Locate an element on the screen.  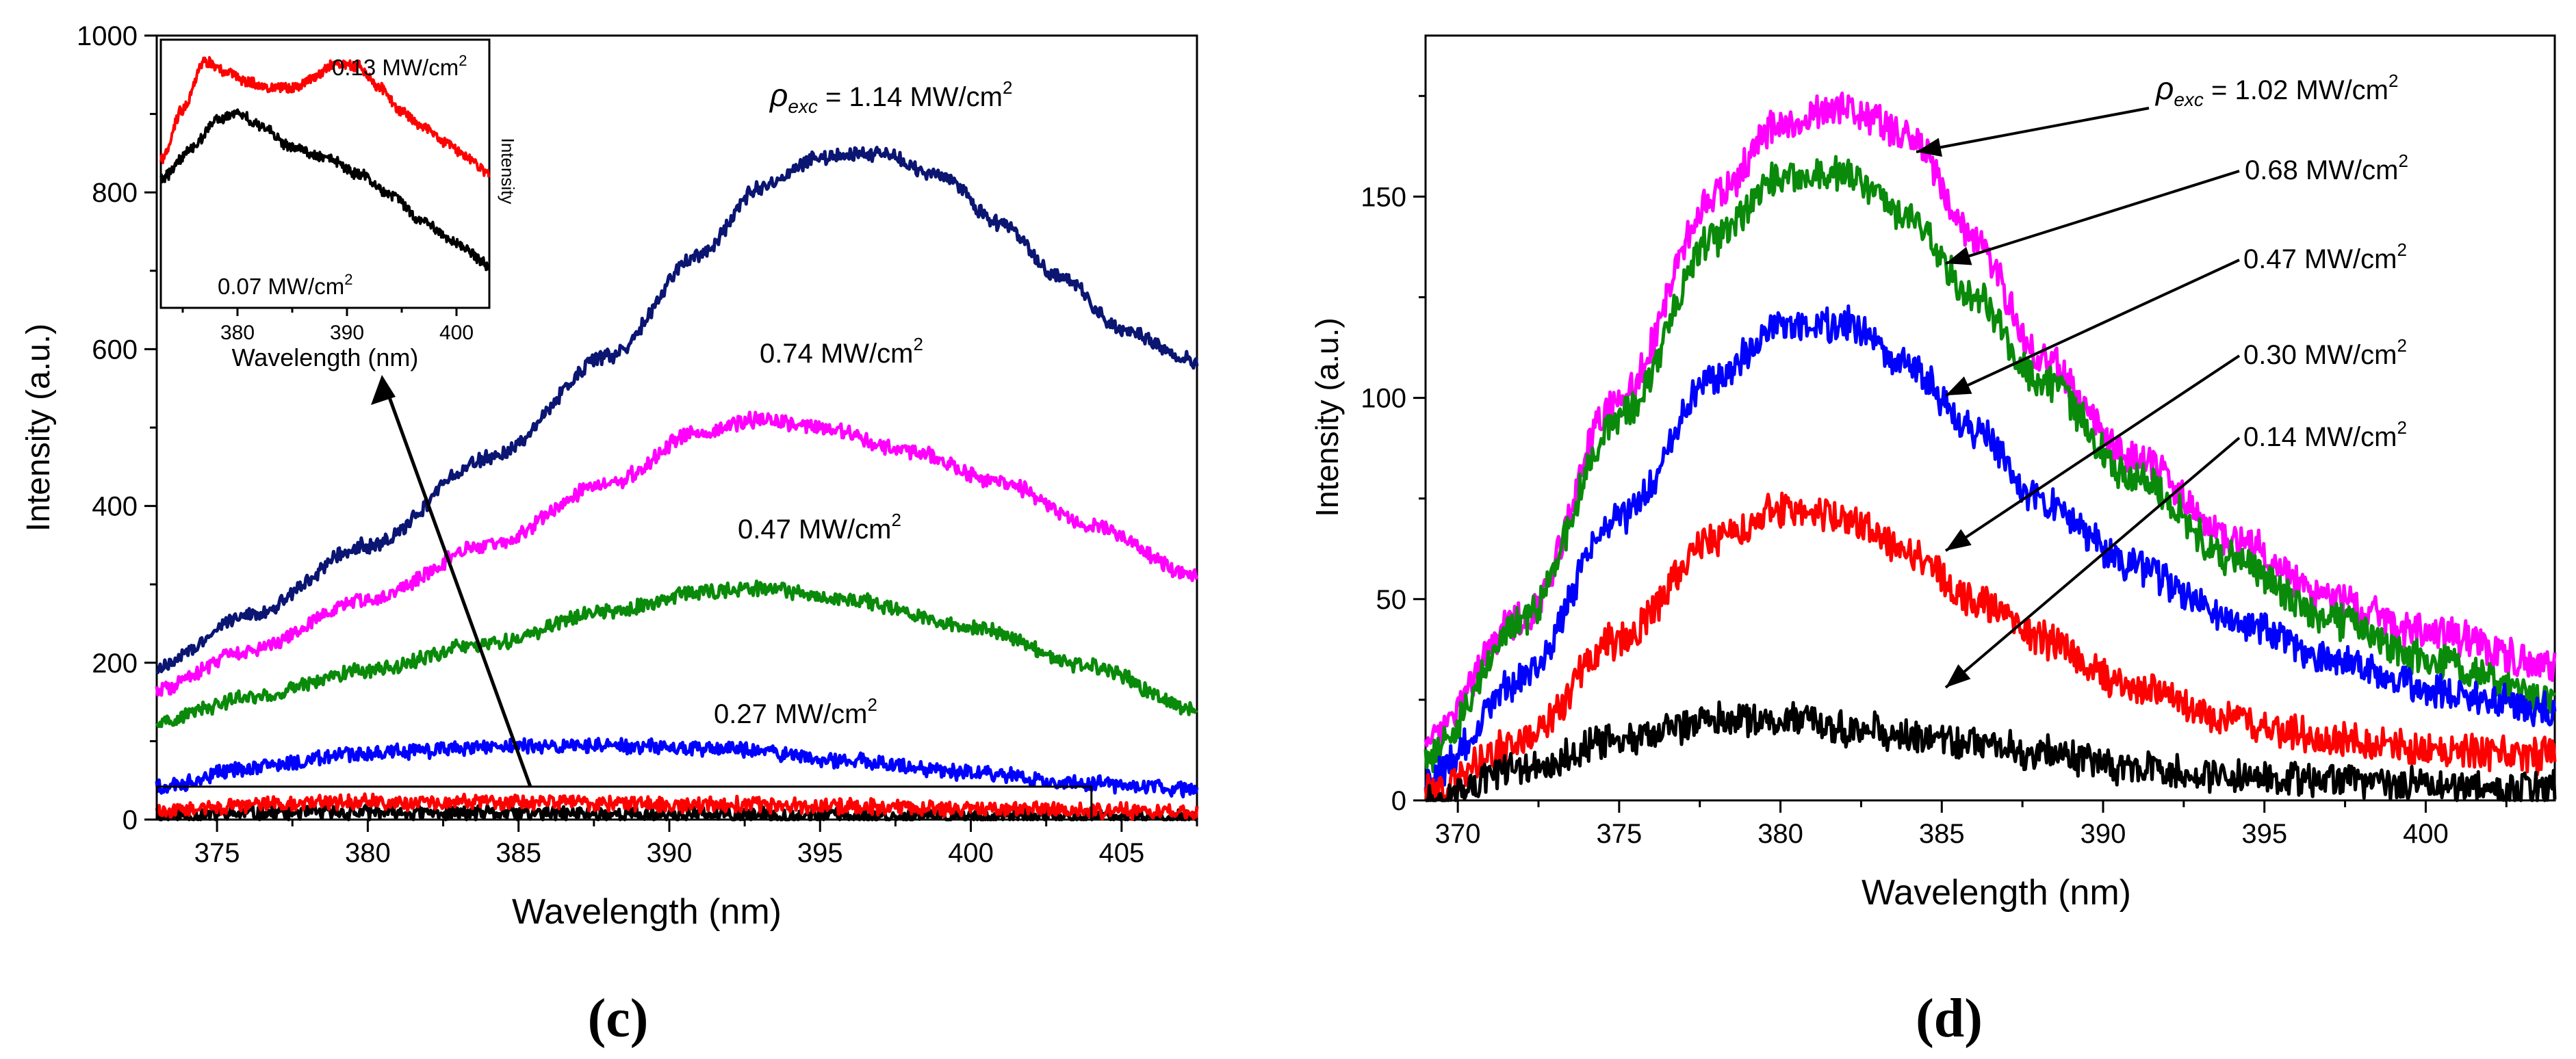
c-inset-ylabel: Intensity is located at coordinates (508, 171).